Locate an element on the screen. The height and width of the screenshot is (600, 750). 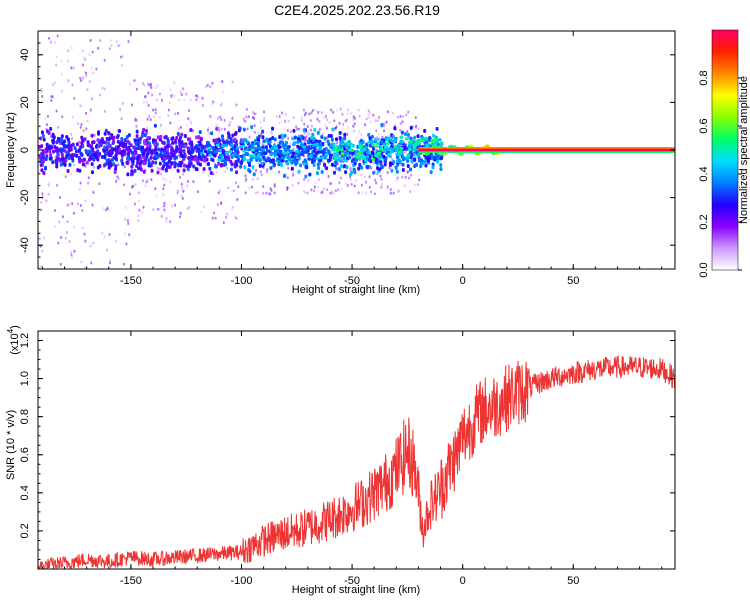
figure-title: C2E4.2025.202.23.56.R19 is located at coordinates (357, 10).